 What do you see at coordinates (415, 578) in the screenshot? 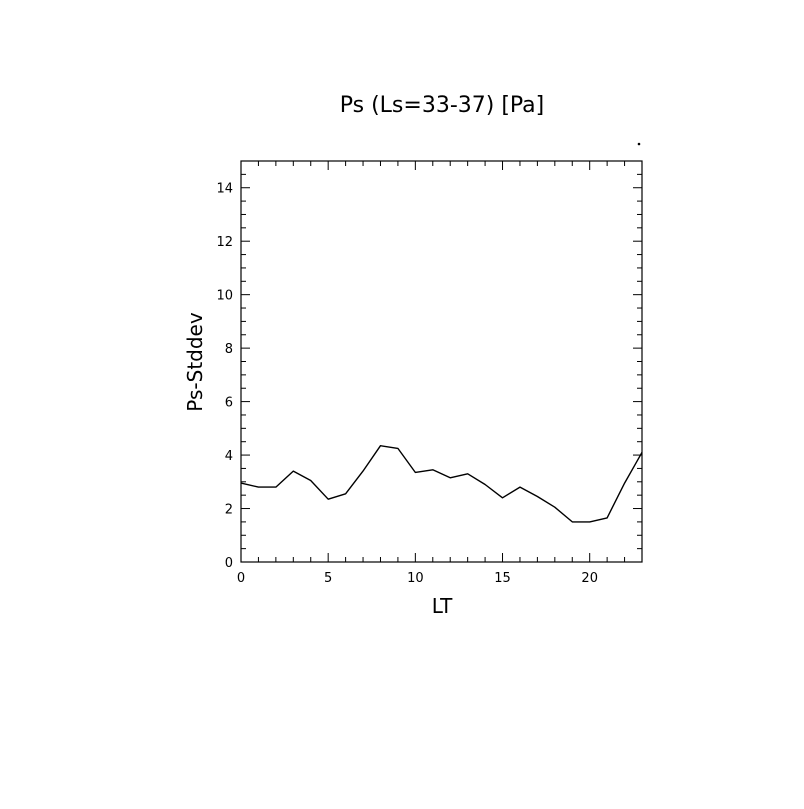
I see `x-tick-label: 10` at bounding box center [415, 578].